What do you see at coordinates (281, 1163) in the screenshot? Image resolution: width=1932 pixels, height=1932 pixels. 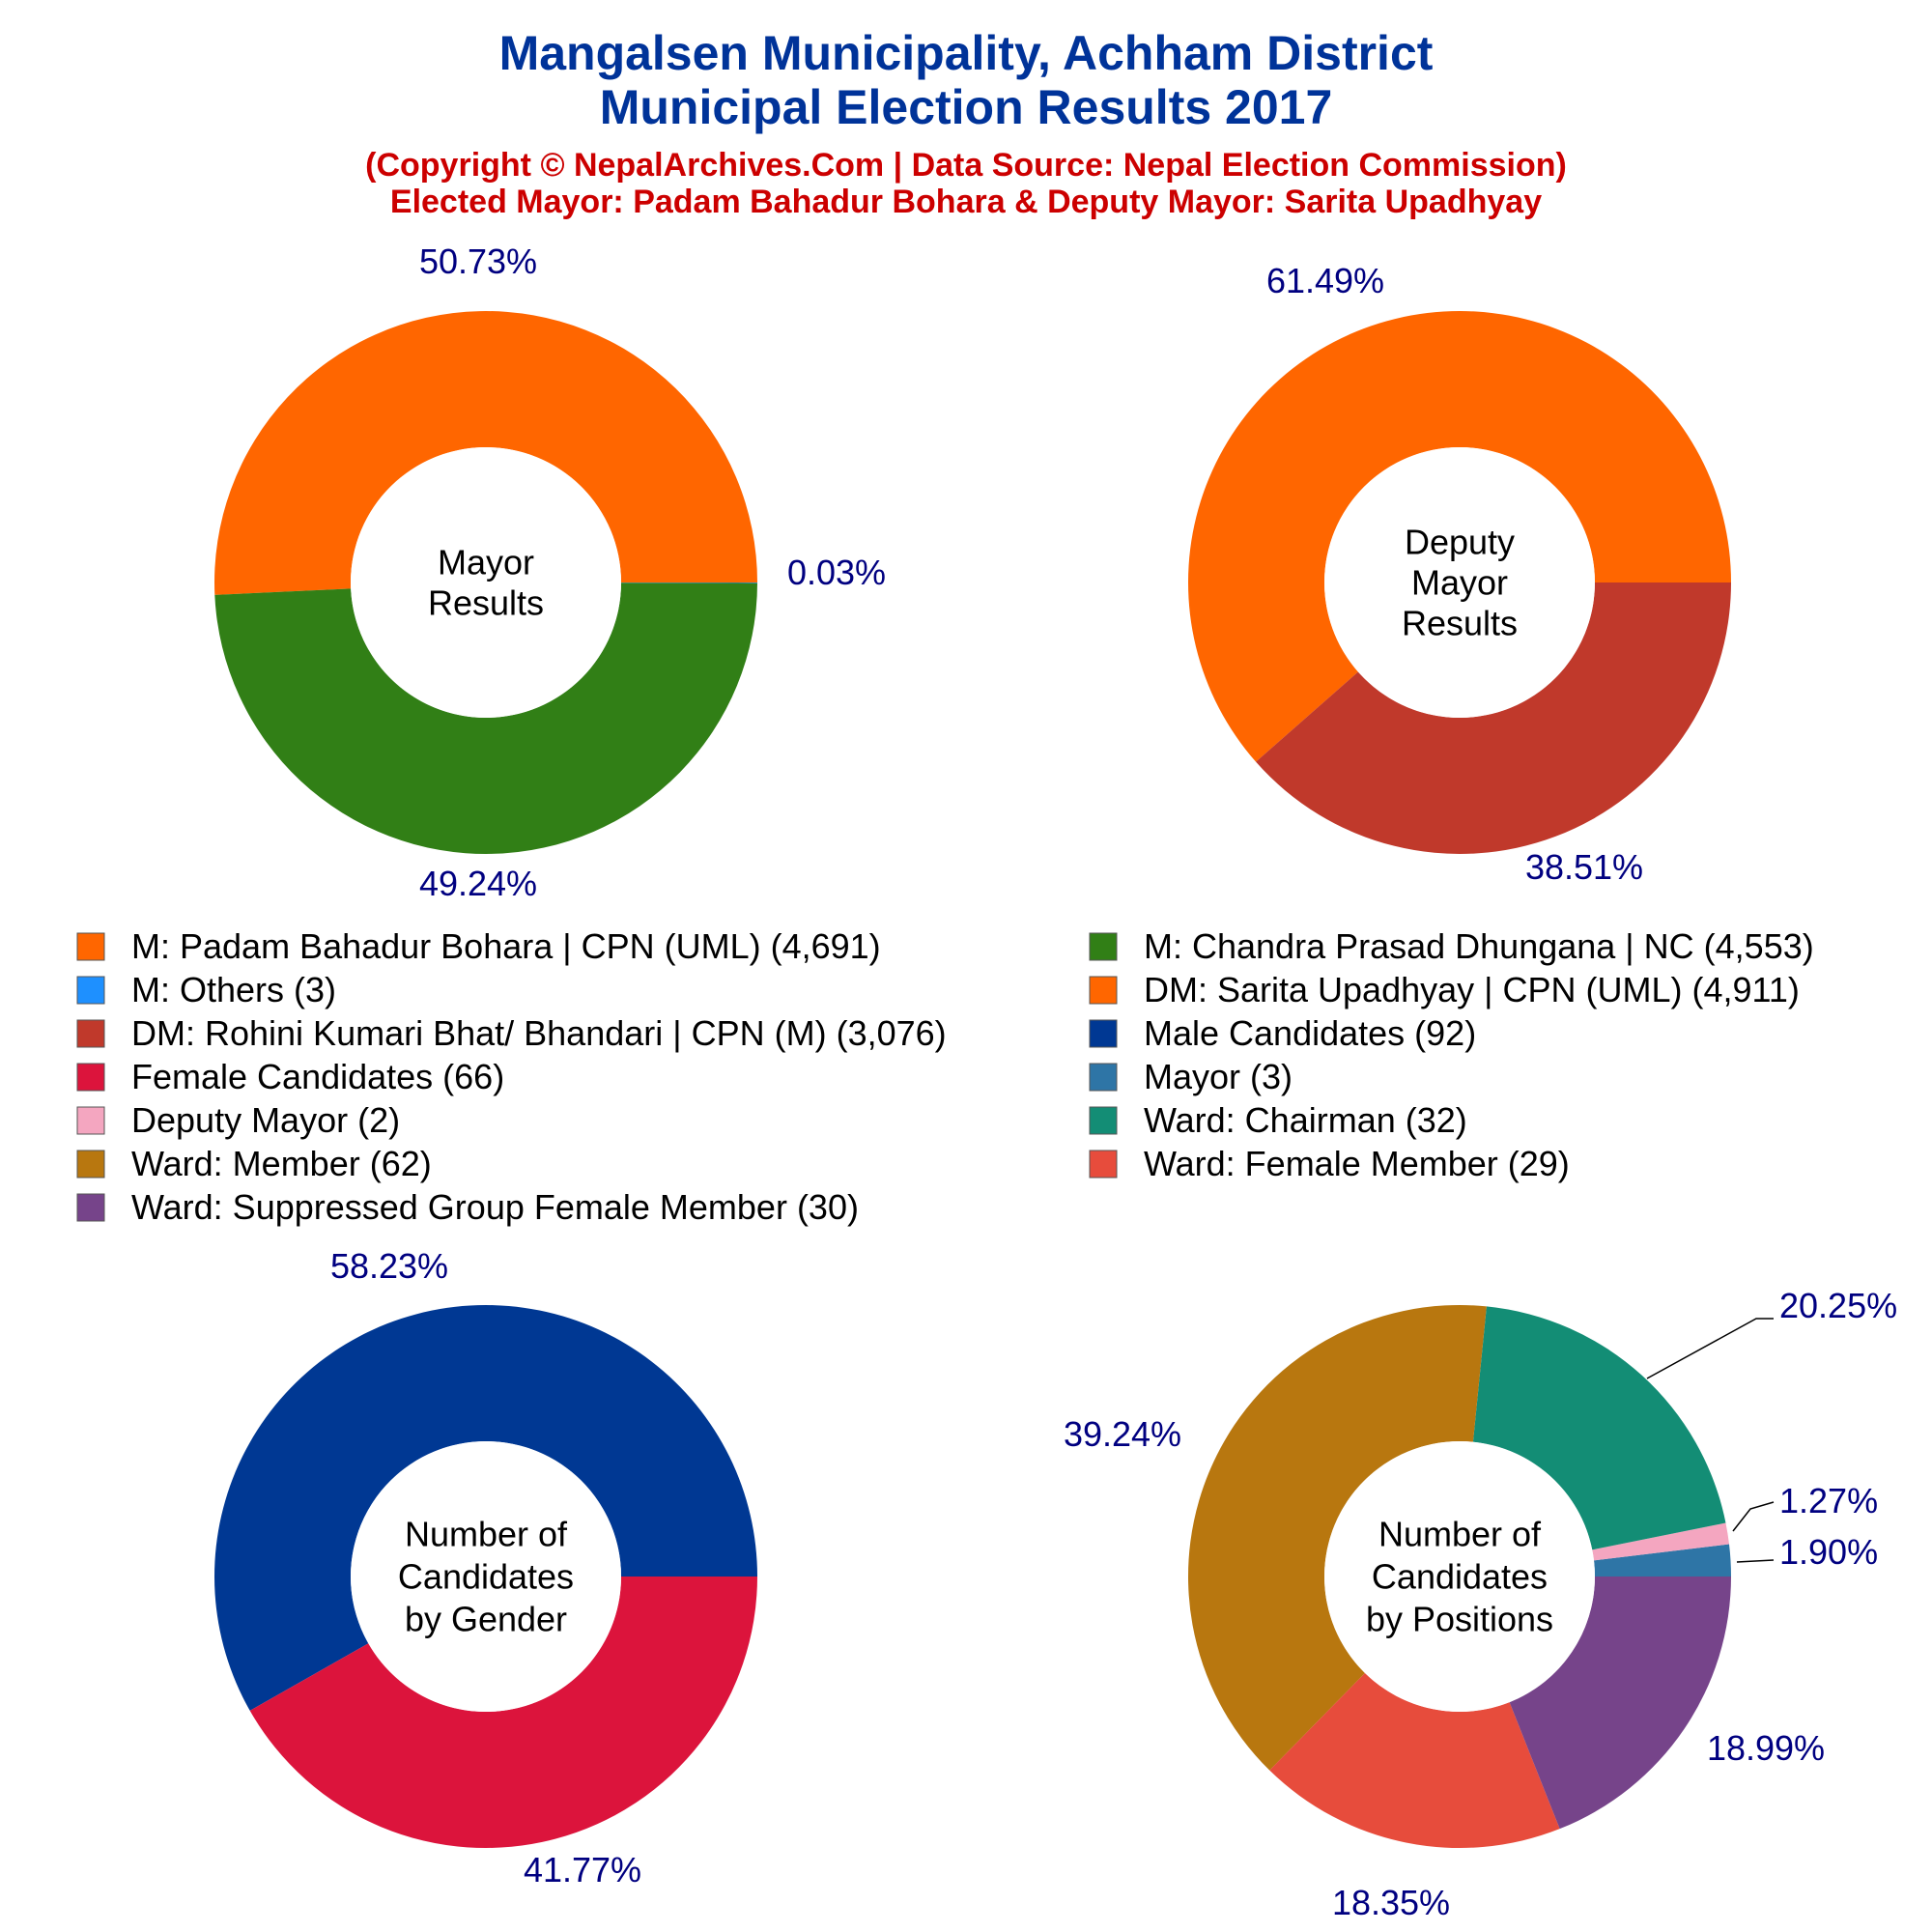 I see `legend-label: Ward: Member (62)` at bounding box center [281, 1163].